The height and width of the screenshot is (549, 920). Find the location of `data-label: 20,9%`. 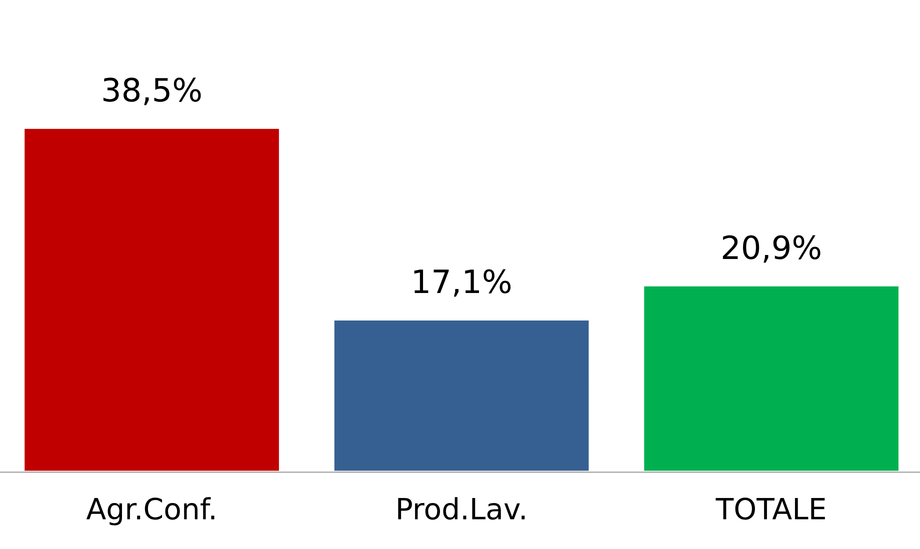

data-label: 20,9% is located at coordinates (771, 249).